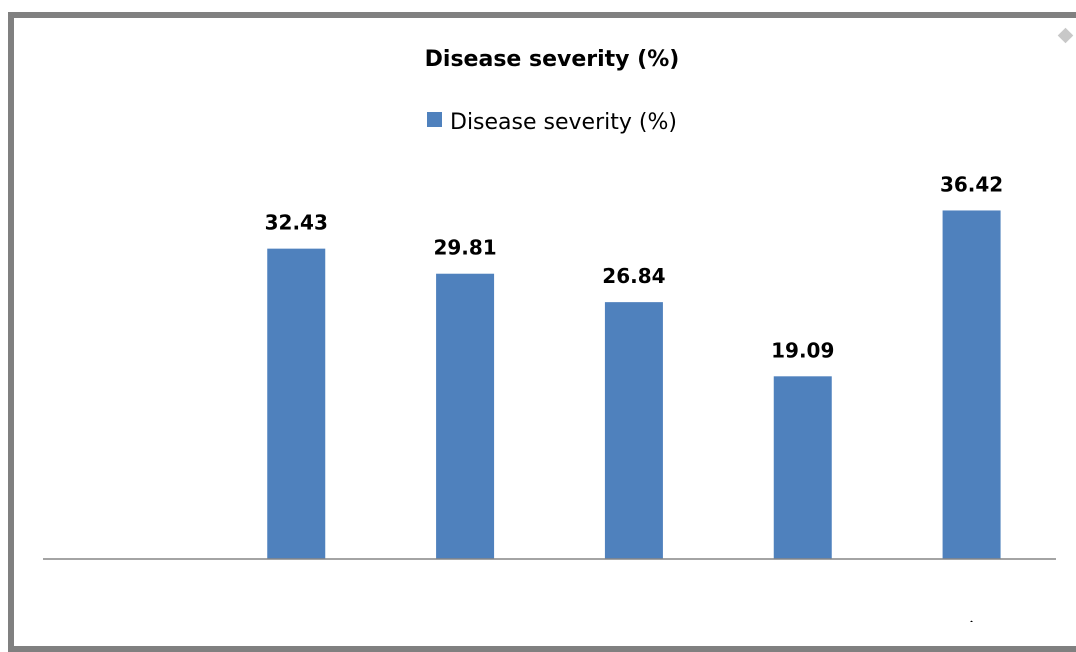  Describe the element at coordinates (971, 384) in the screenshot. I see `bar-trol` at that location.